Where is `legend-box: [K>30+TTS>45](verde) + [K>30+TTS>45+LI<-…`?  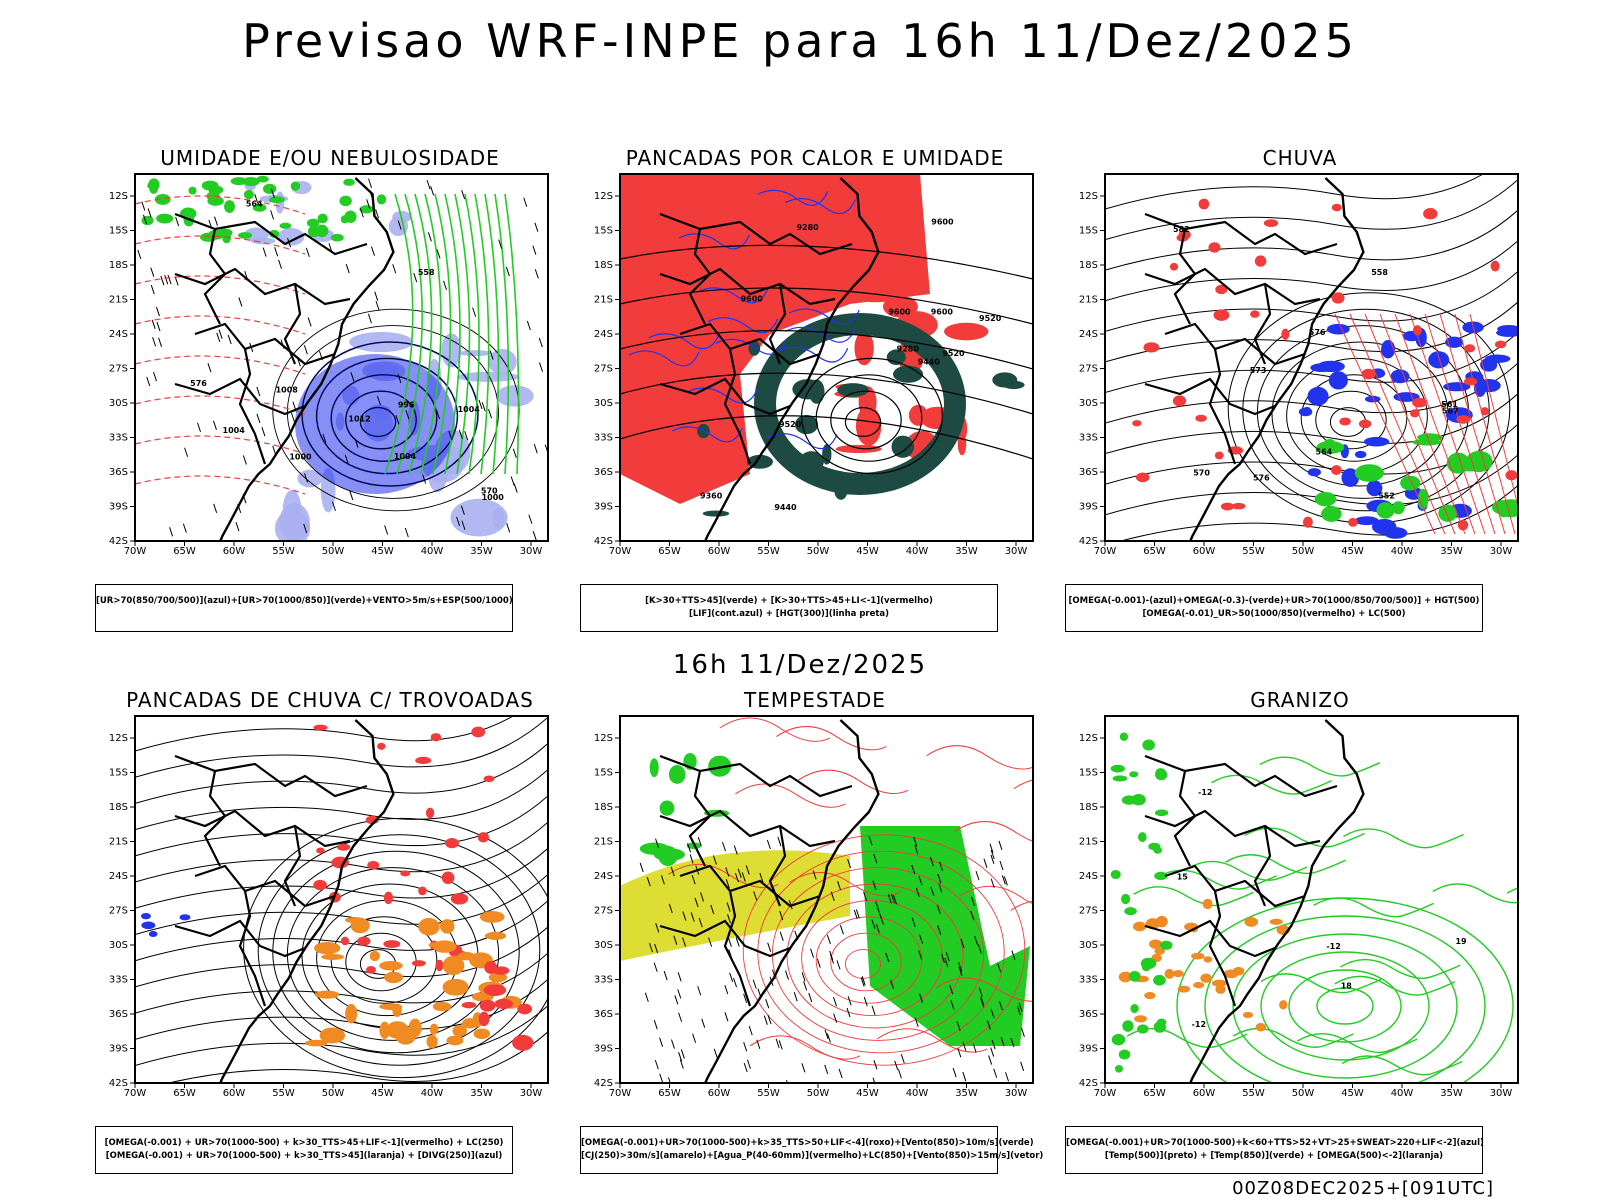
legend-box: [K>30+TTS>45](verde) + [K>30+TTS>45+LI<-… is located at coordinates (789, 608).